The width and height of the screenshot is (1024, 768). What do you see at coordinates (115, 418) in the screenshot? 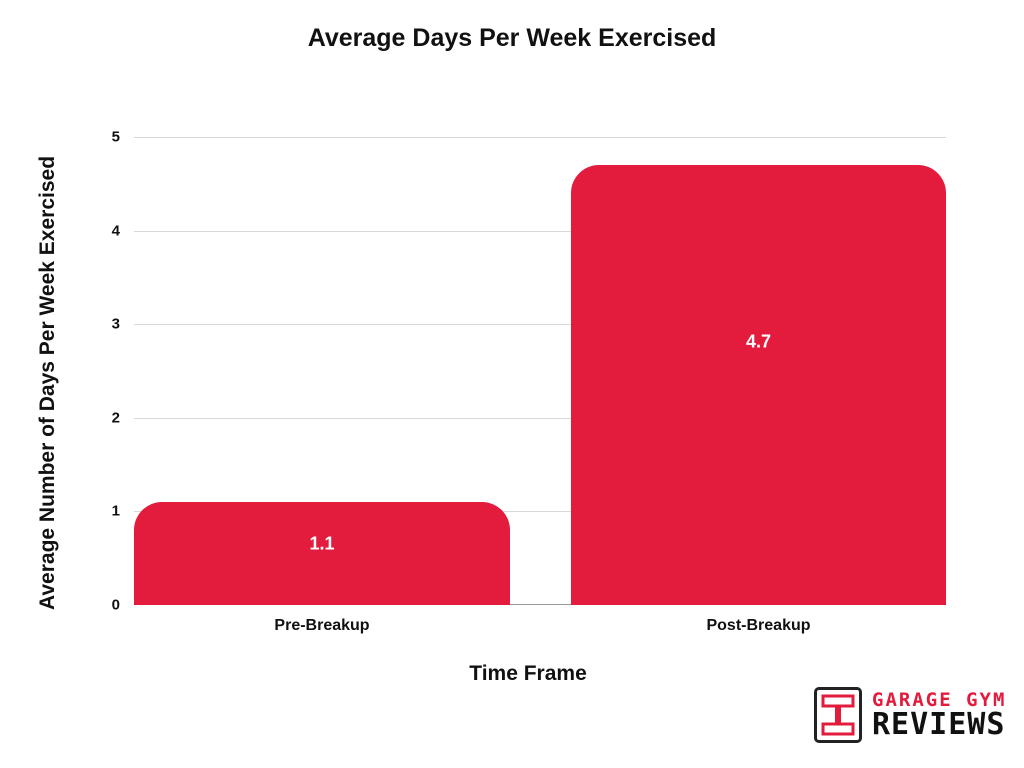
I see `y-tick: 2` at bounding box center [115, 418].